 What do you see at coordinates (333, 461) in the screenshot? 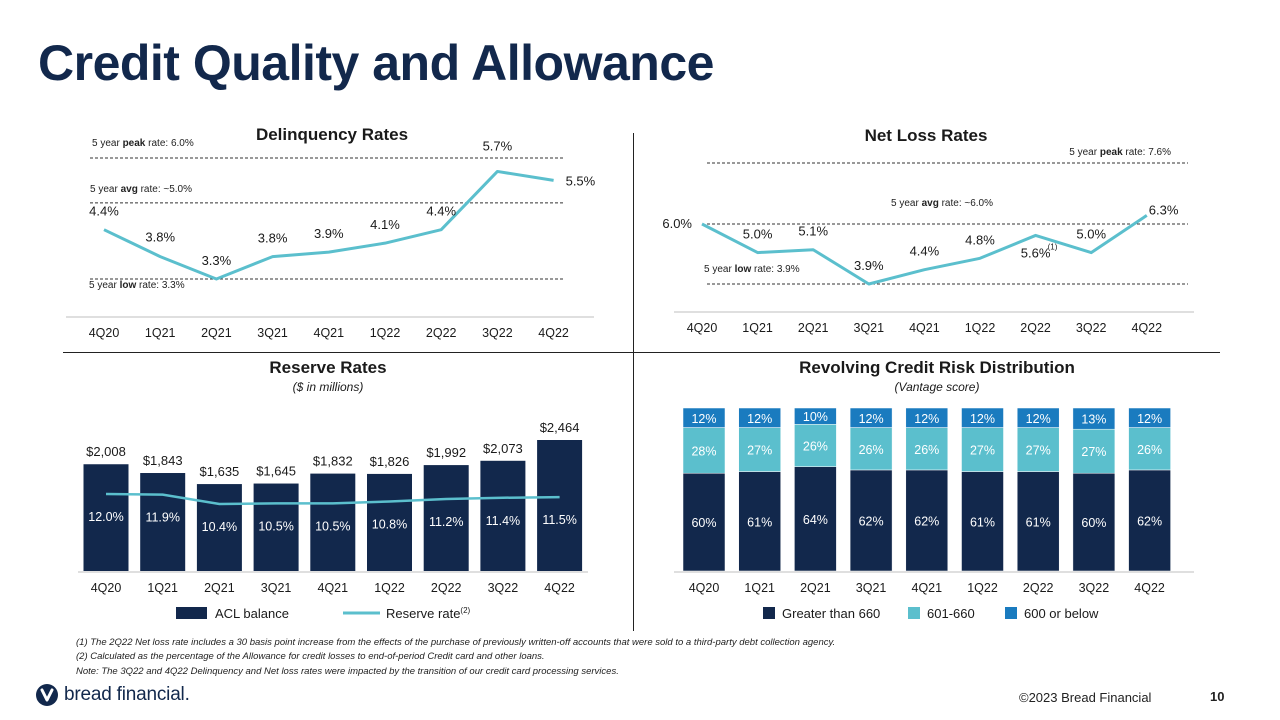
I see `acl-balance-label: $1,832` at bounding box center [333, 461].